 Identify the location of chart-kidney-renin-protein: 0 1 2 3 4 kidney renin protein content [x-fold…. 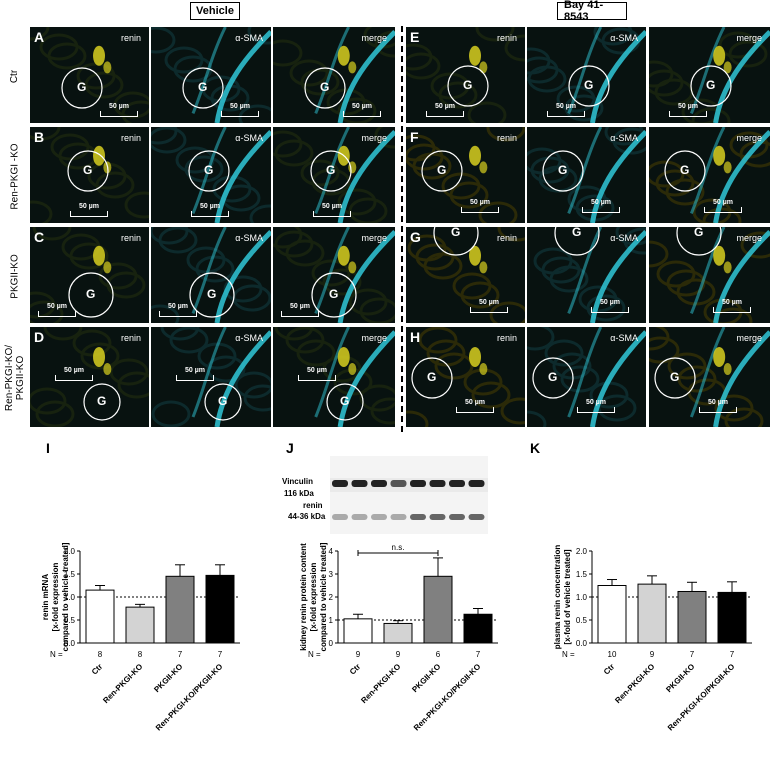
(398, 637).